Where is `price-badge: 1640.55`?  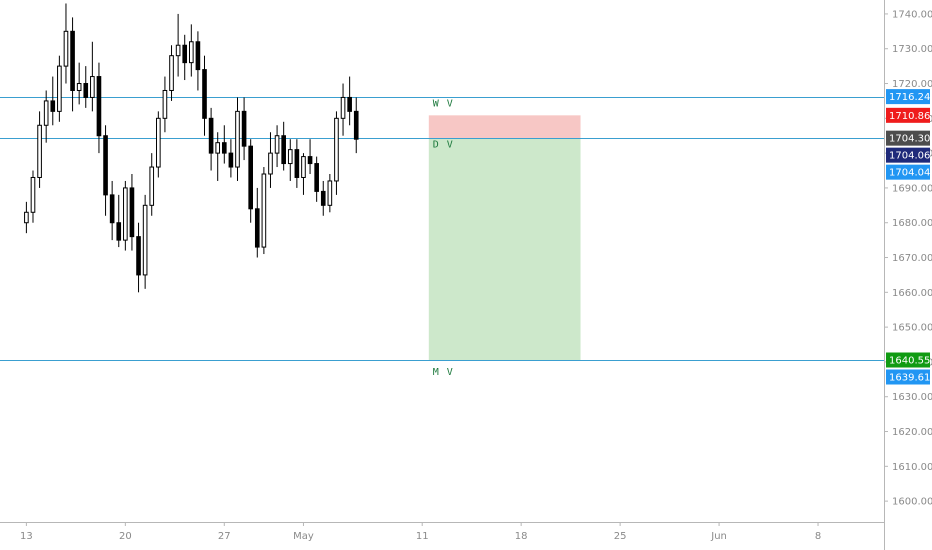 price-badge: 1640.55 is located at coordinates (908, 360).